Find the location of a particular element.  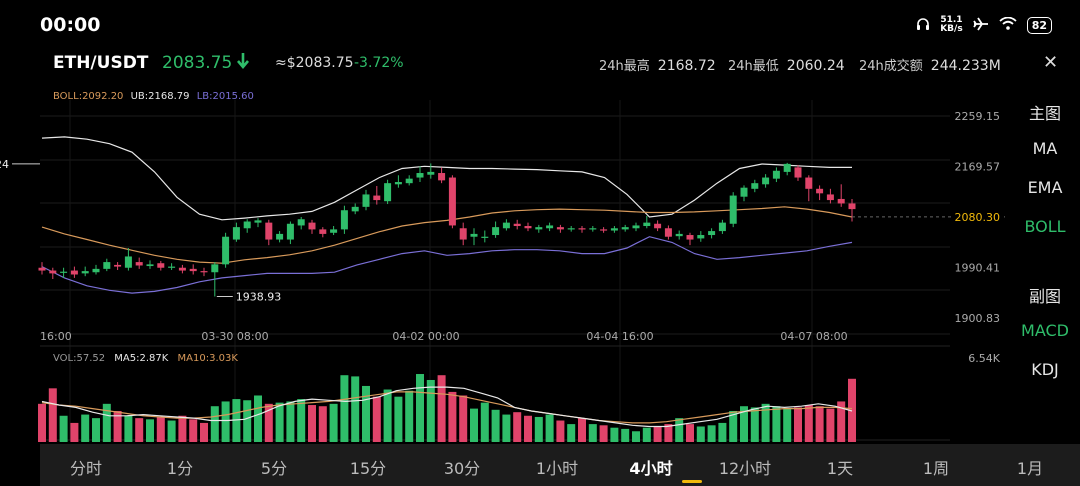

stat-24h-low: 24h最低 2060.24 is located at coordinates (786, 66).